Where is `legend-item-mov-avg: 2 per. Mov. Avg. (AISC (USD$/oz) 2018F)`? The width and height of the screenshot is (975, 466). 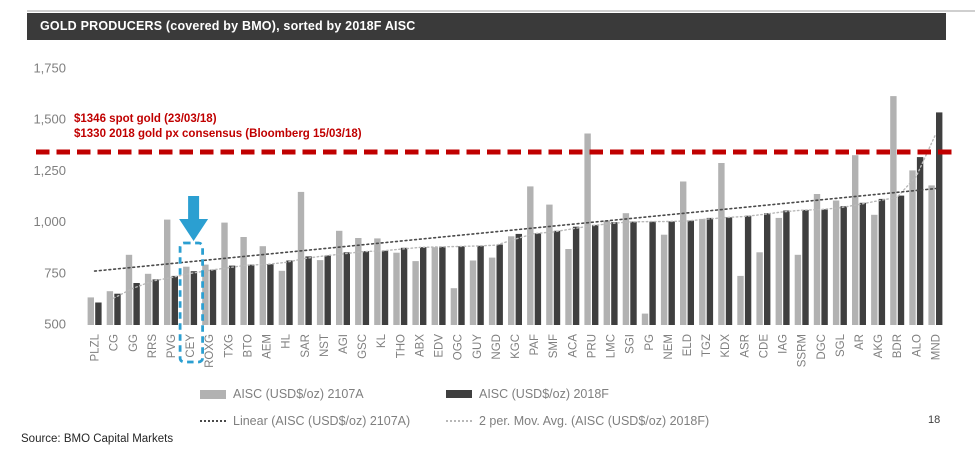
legend-item-mov-avg: 2 per. Mov. Avg. (AISC (USD$/oz) 2018F) is located at coordinates (577, 421).